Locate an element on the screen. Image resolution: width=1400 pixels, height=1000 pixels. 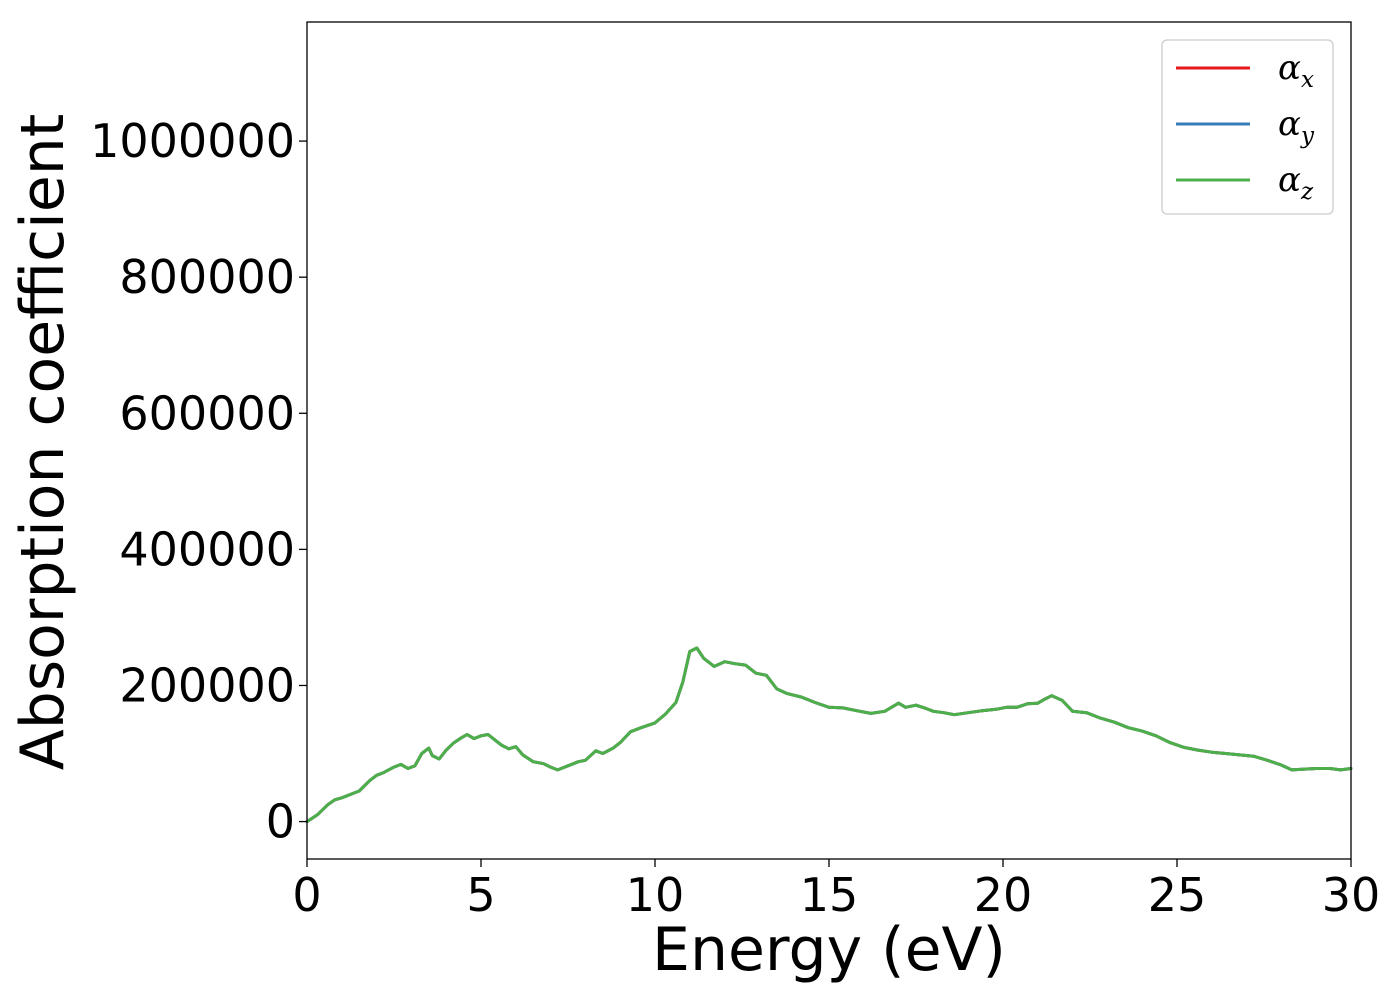
legend-box is located at coordinates (1247, 127).